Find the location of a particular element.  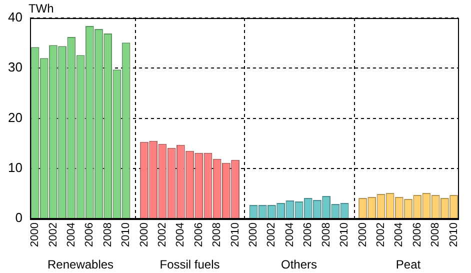

y-tick-label: 10 is located at coordinates (15, 167).